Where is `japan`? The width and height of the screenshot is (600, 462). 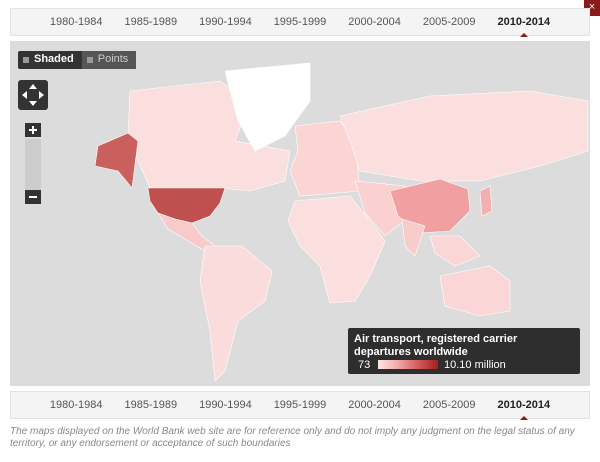
japan is located at coordinates (486, 201).